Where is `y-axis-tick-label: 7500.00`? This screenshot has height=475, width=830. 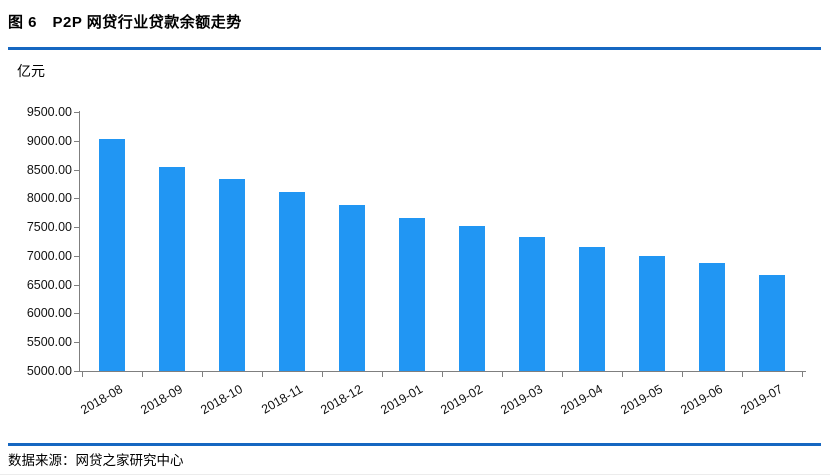 y-axis-tick-label: 7500.00 is located at coordinates (49, 227).